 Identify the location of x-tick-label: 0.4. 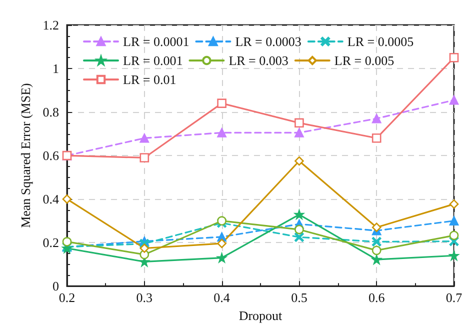
(222, 298).